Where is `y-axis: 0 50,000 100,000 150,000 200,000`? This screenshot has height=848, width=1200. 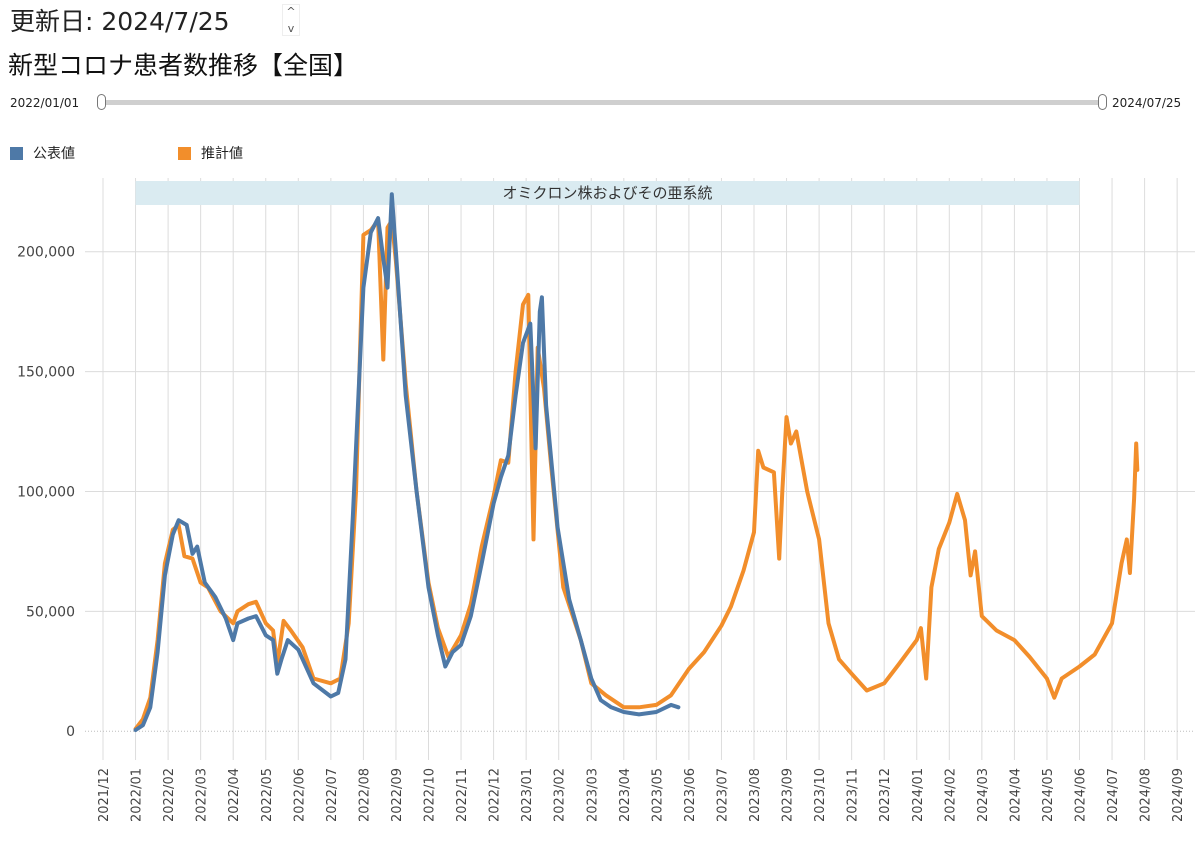 y-axis: 0 50,000 100,000 150,000 200,000 is located at coordinates (46, 493).